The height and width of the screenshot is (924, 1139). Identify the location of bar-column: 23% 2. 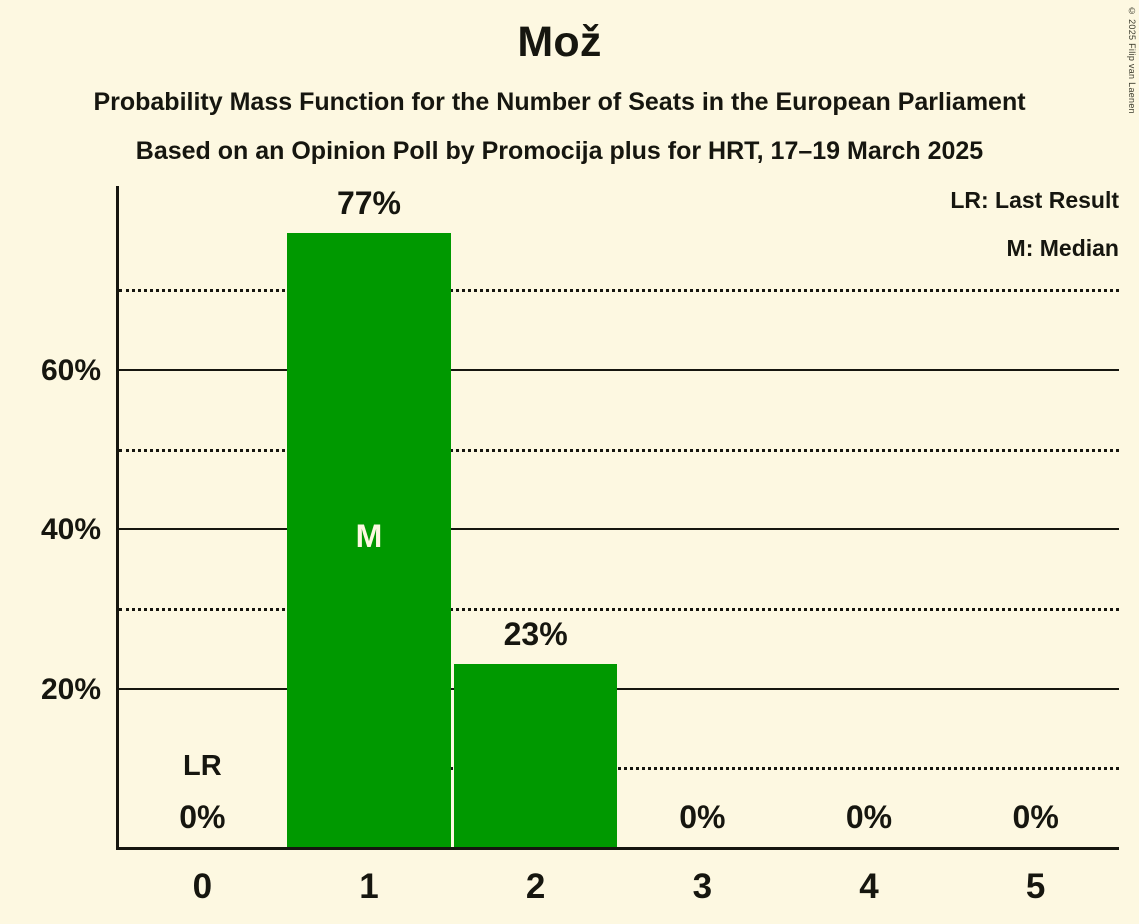
(535, 546).